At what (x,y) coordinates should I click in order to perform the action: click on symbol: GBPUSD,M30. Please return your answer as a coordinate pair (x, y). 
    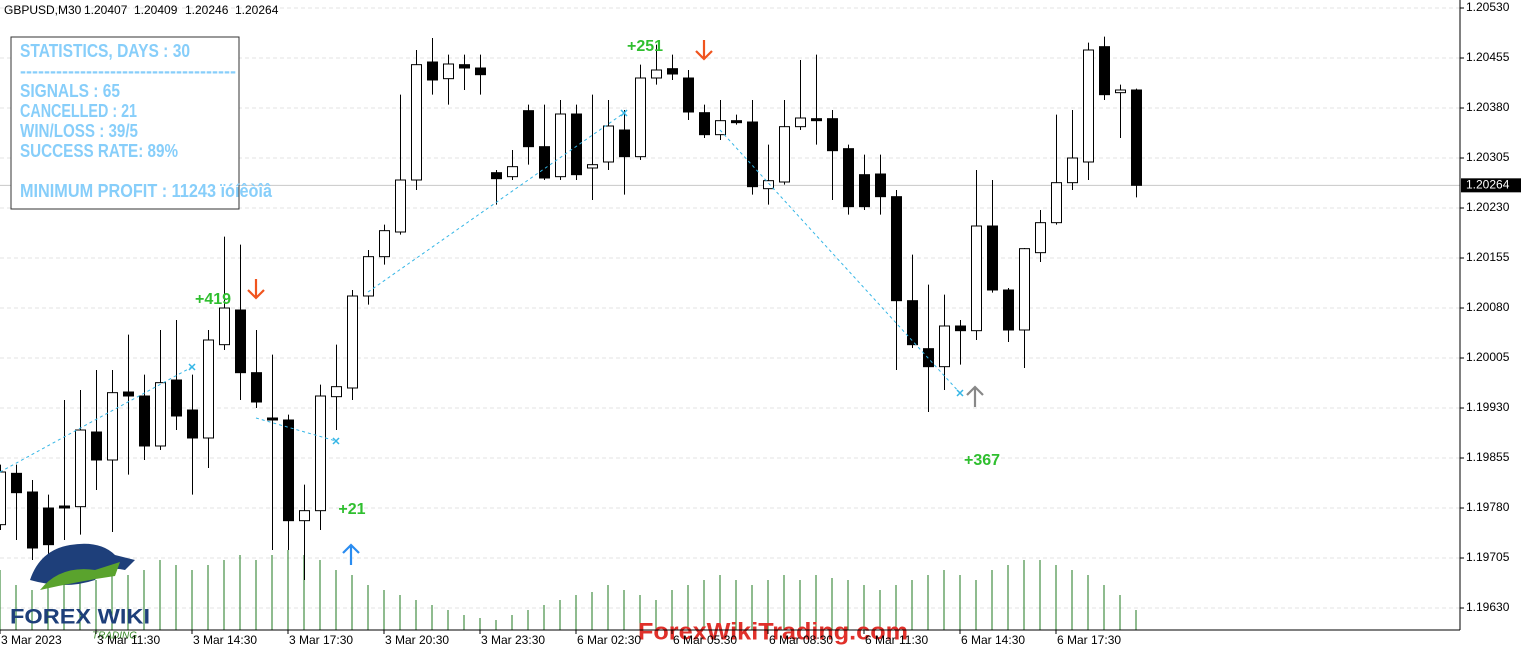
    Looking at the image, I should click on (43, 10).